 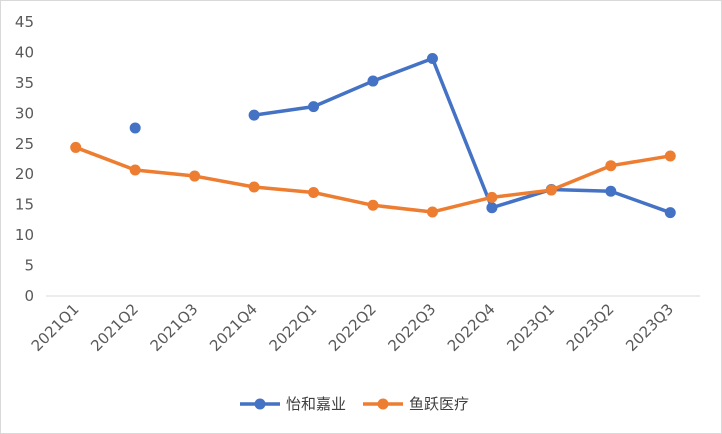 What do you see at coordinates (24, 52) in the screenshot?
I see `y-tick-label: 40` at bounding box center [24, 52].